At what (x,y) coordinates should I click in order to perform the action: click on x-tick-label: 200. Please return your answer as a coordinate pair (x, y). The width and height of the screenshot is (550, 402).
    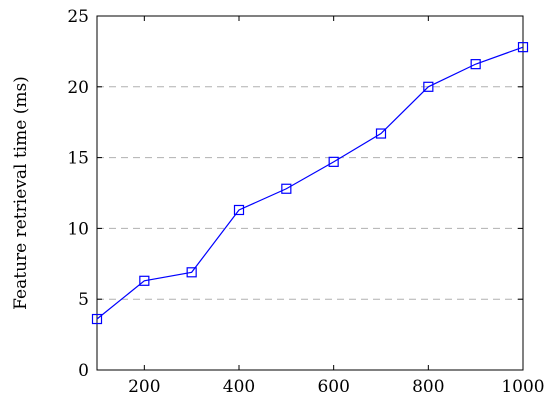
    Looking at the image, I should click on (144, 387).